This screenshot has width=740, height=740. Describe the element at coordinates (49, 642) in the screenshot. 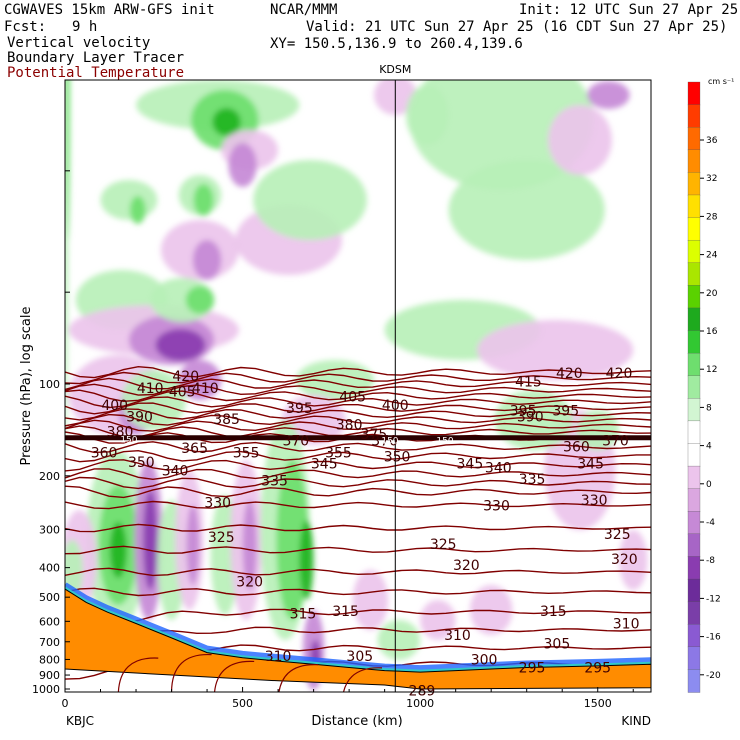

I see `y-tick-label-6: 700` at that location.